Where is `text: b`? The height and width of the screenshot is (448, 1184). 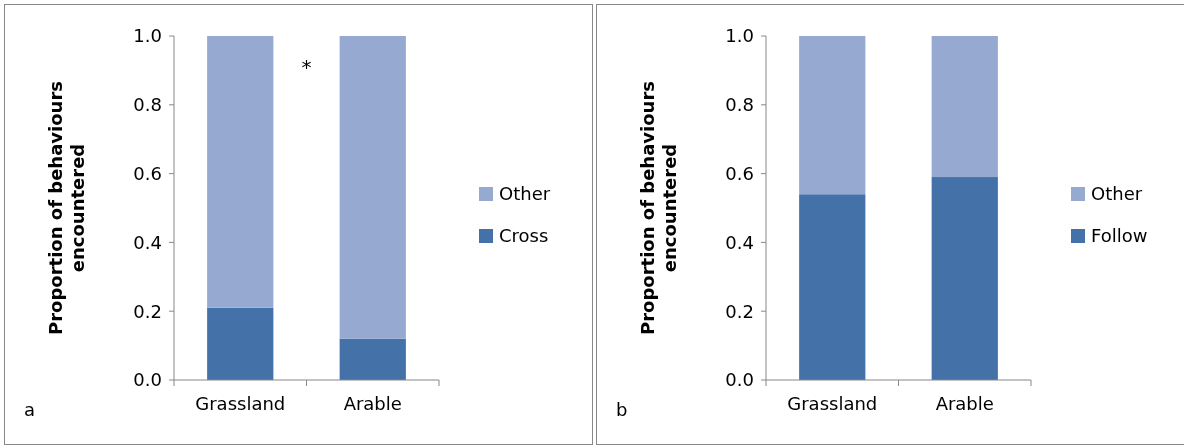 text: b is located at coordinates (622, 409).